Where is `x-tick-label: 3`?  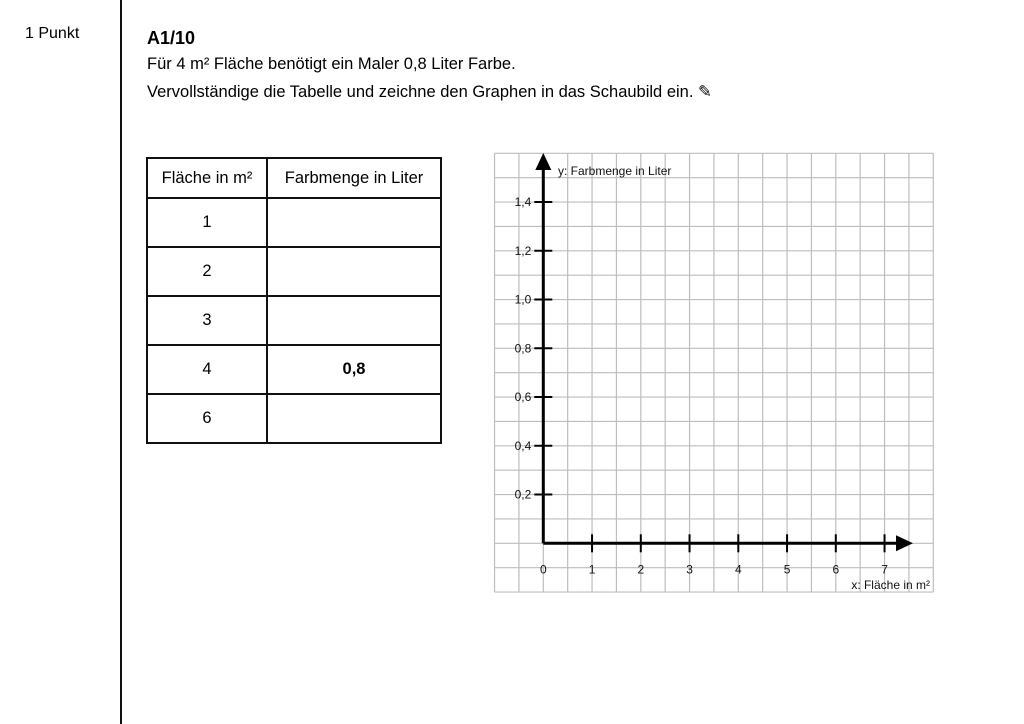
x-tick-label: 3 is located at coordinates (689, 569).